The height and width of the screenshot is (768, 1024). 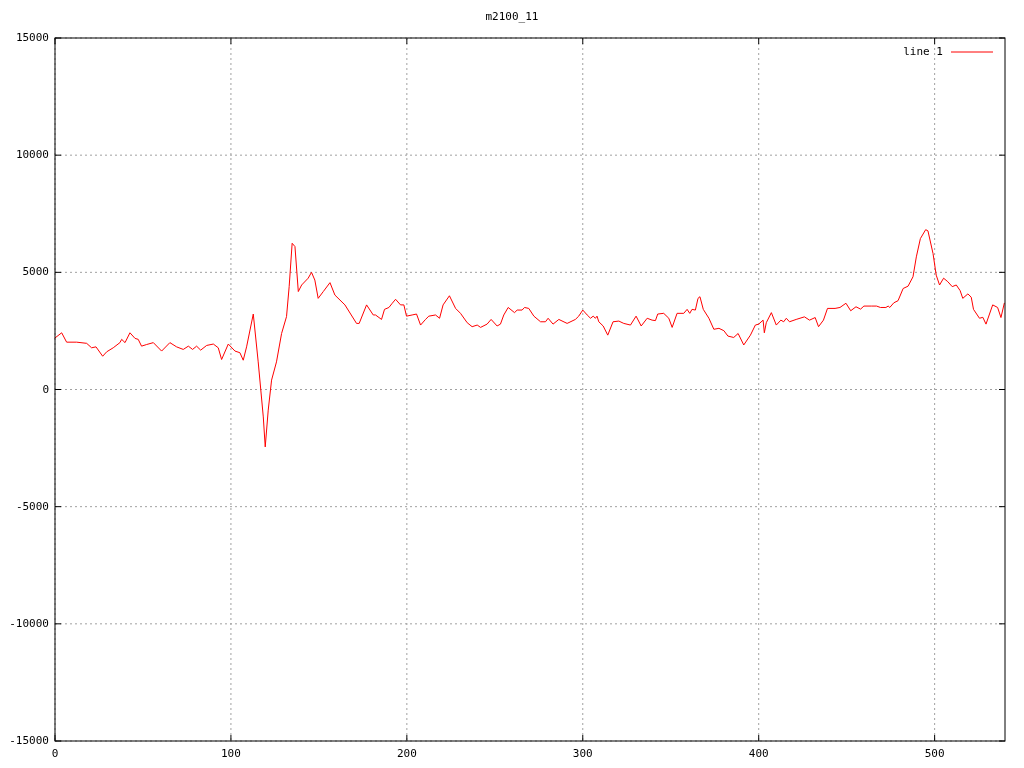 What do you see at coordinates (406, 753) in the screenshot?
I see `x-tick-label: 200` at bounding box center [406, 753].